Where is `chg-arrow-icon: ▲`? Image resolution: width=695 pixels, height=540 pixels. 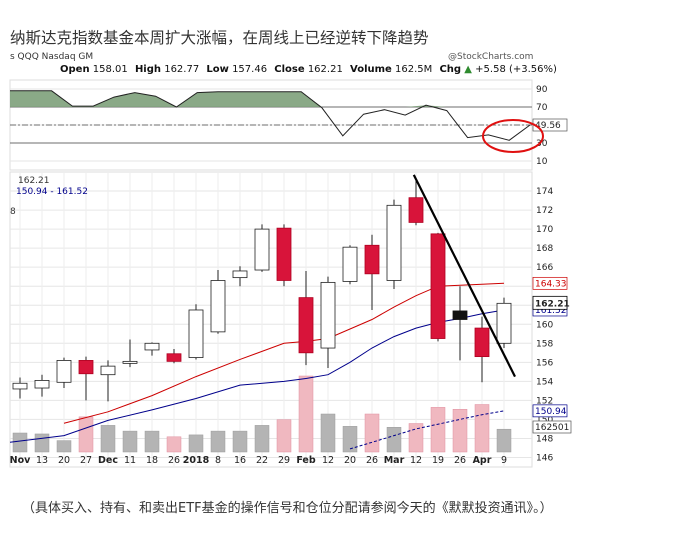
chg-arrow-icon: ▲ is located at coordinates (468, 69).